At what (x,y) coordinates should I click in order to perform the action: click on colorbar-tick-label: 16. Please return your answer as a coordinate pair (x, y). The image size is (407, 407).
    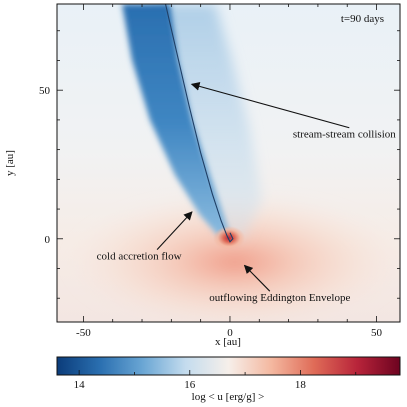
    Looking at the image, I should click on (190, 385).